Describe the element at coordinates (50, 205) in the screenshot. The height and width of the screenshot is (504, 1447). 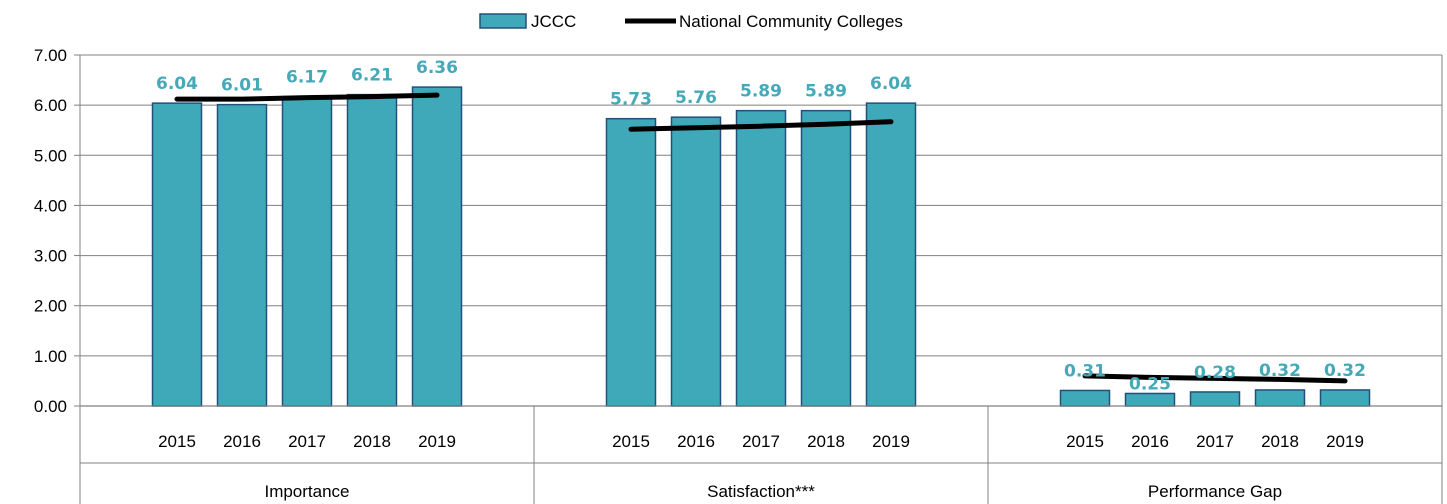
I see `y-tick-label: 4.00` at that location.